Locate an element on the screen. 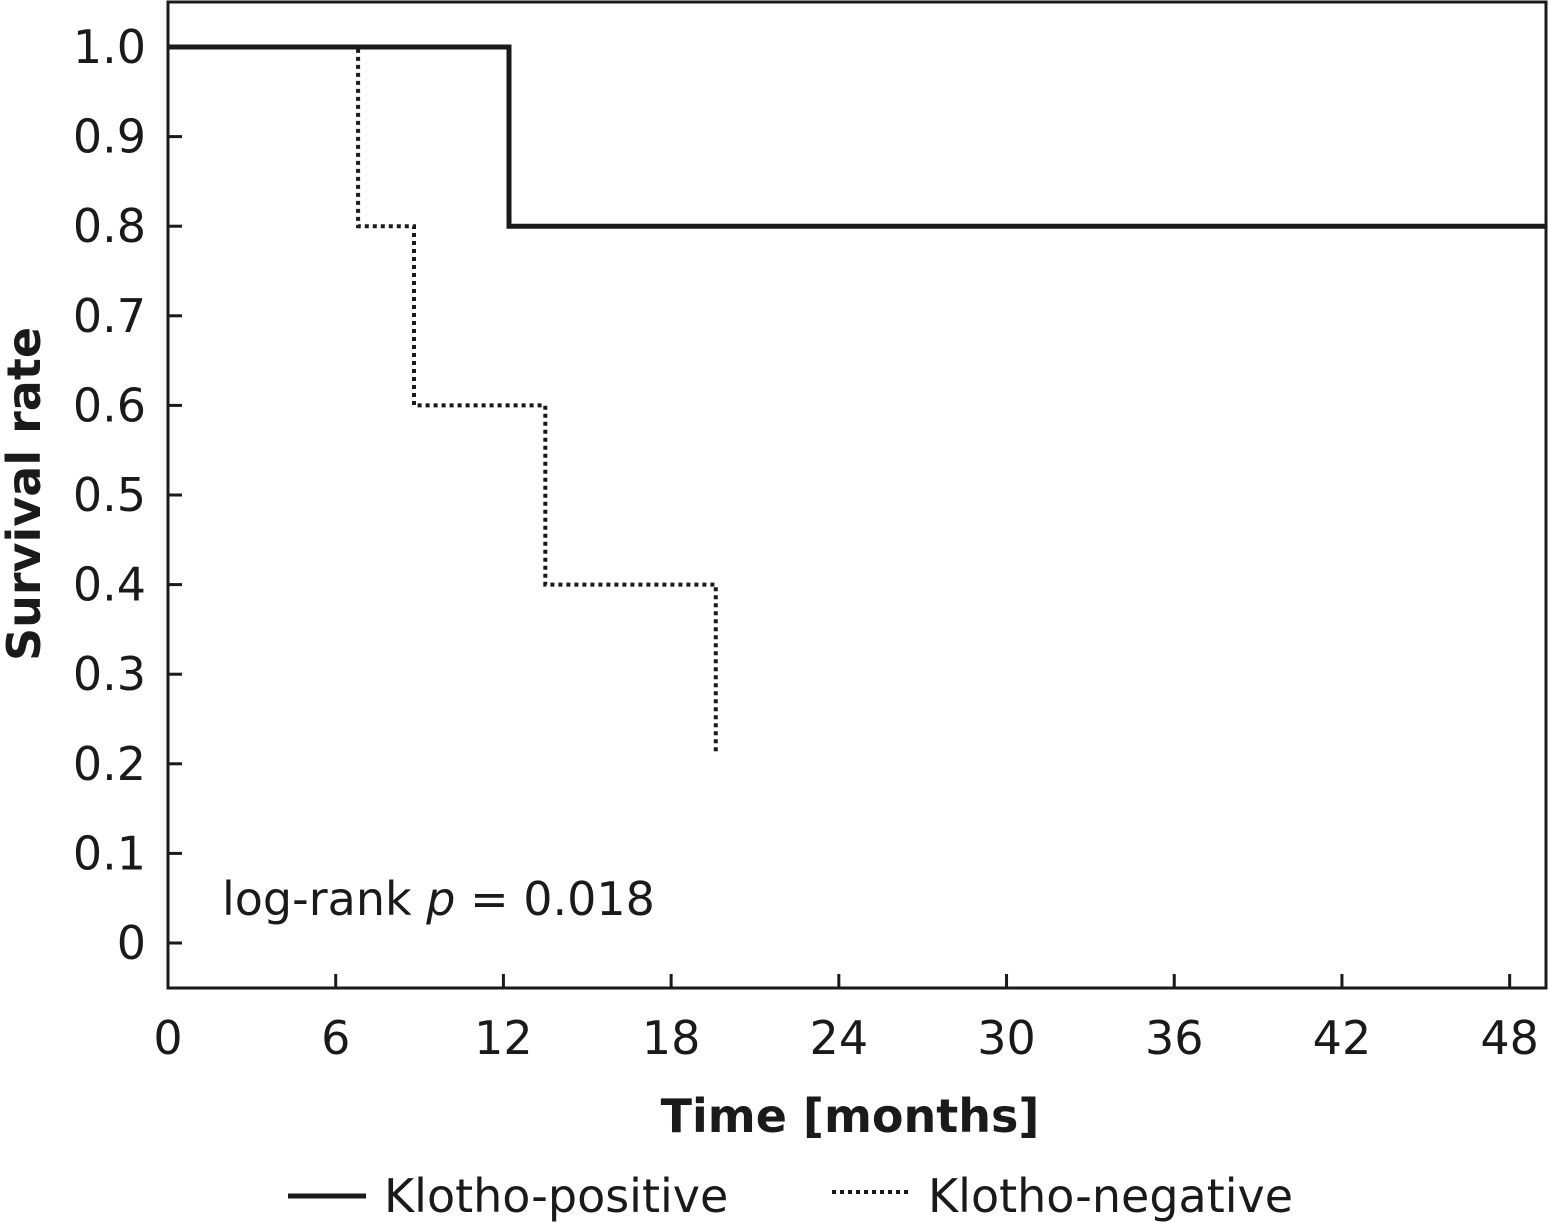 The width and height of the screenshot is (1550, 1222). x-tick-label: 6 is located at coordinates (335, 1038).